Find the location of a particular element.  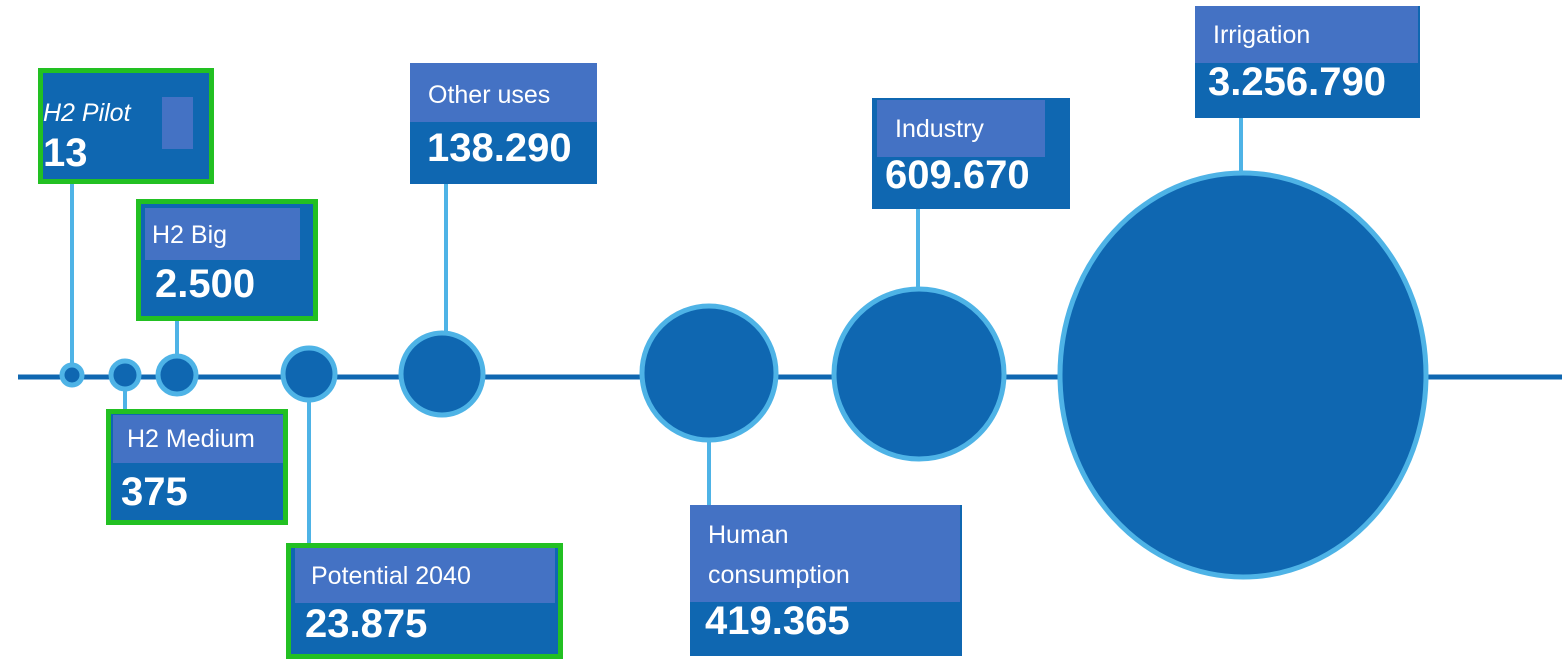

node-label: H2 Big is located at coordinates (190, 235).